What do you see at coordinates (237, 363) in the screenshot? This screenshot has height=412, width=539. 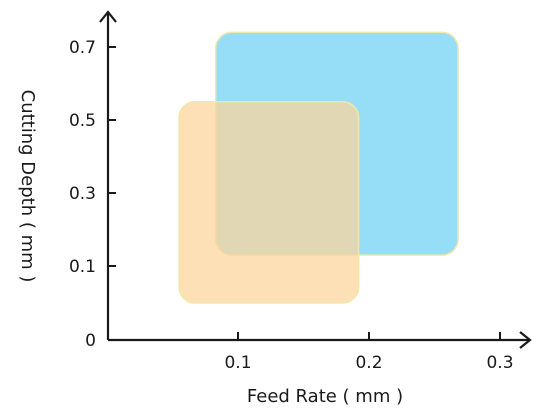 I see `x-tick-label: 0.1` at bounding box center [237, 363].